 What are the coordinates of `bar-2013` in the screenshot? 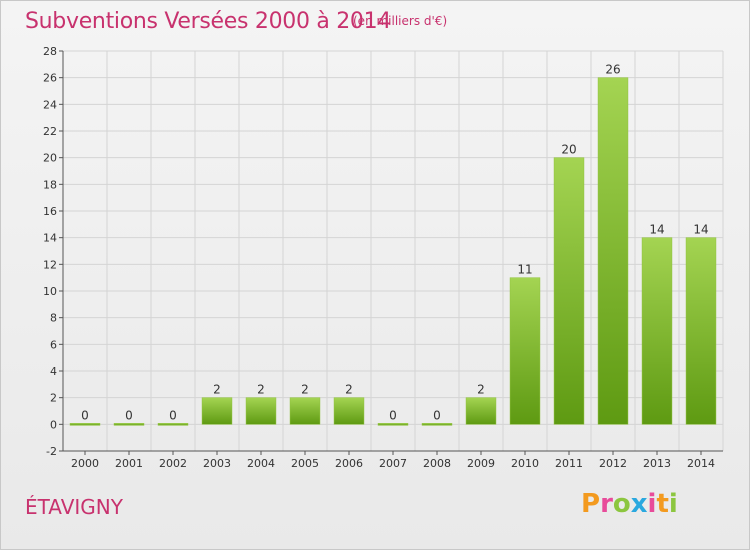 It's located at (657, 331).